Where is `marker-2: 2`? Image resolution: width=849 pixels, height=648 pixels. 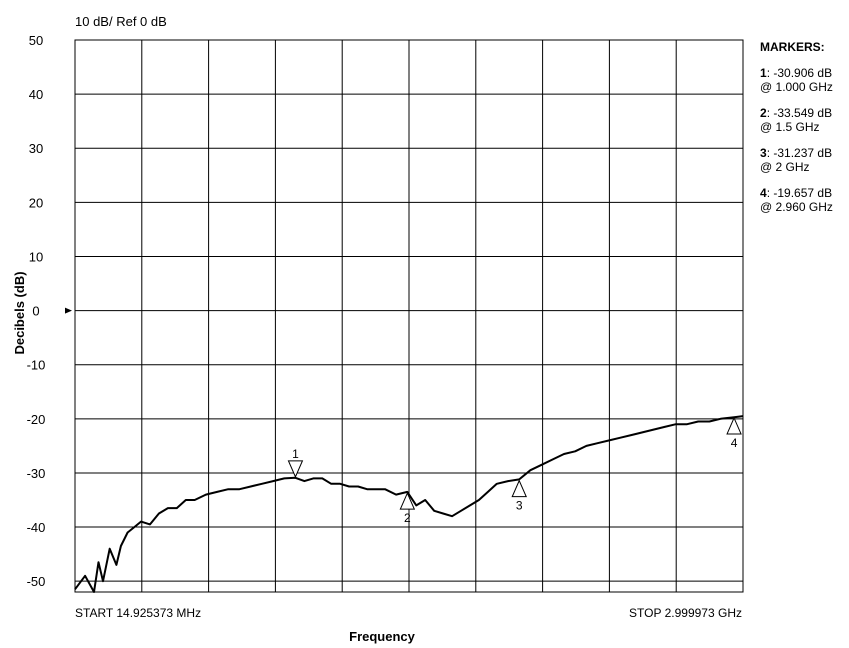
marker-2: 2 is located at coordinates (407, 508).